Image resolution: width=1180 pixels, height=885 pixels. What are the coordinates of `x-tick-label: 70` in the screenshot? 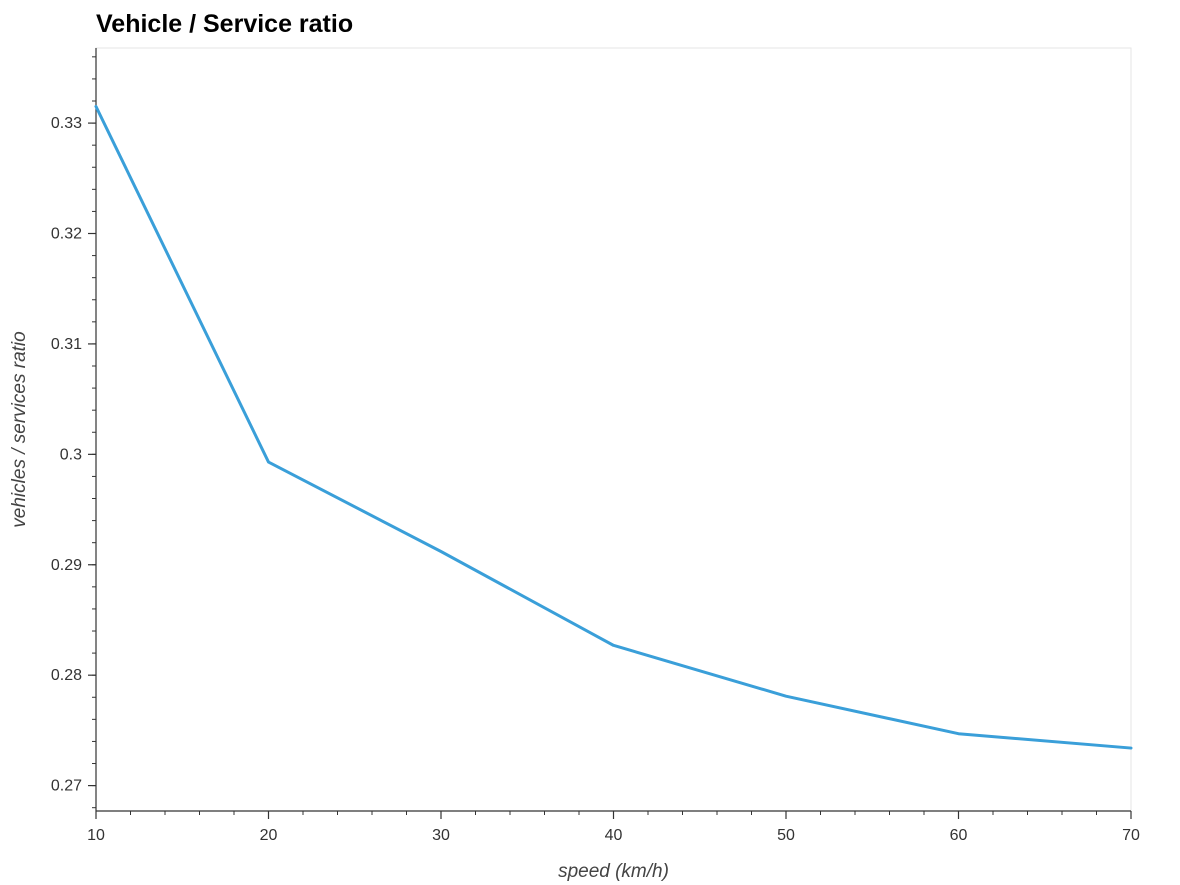 It's located at (1131, 835).